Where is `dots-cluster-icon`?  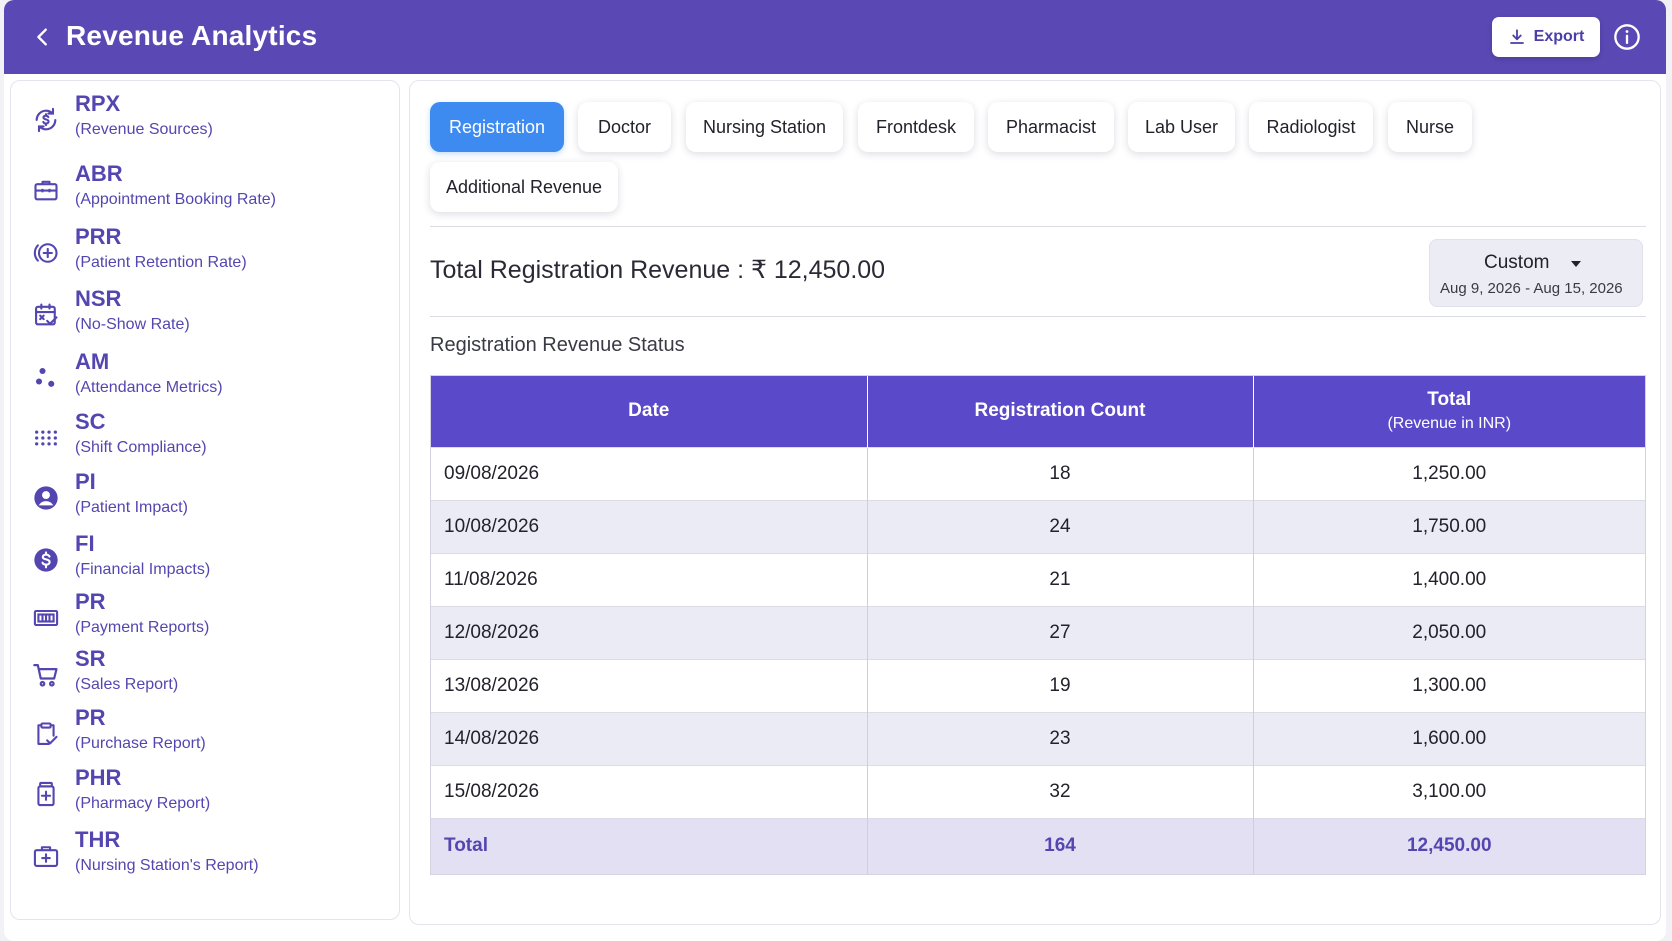
dots-cluster-icon is located at coordinates (46, 378).